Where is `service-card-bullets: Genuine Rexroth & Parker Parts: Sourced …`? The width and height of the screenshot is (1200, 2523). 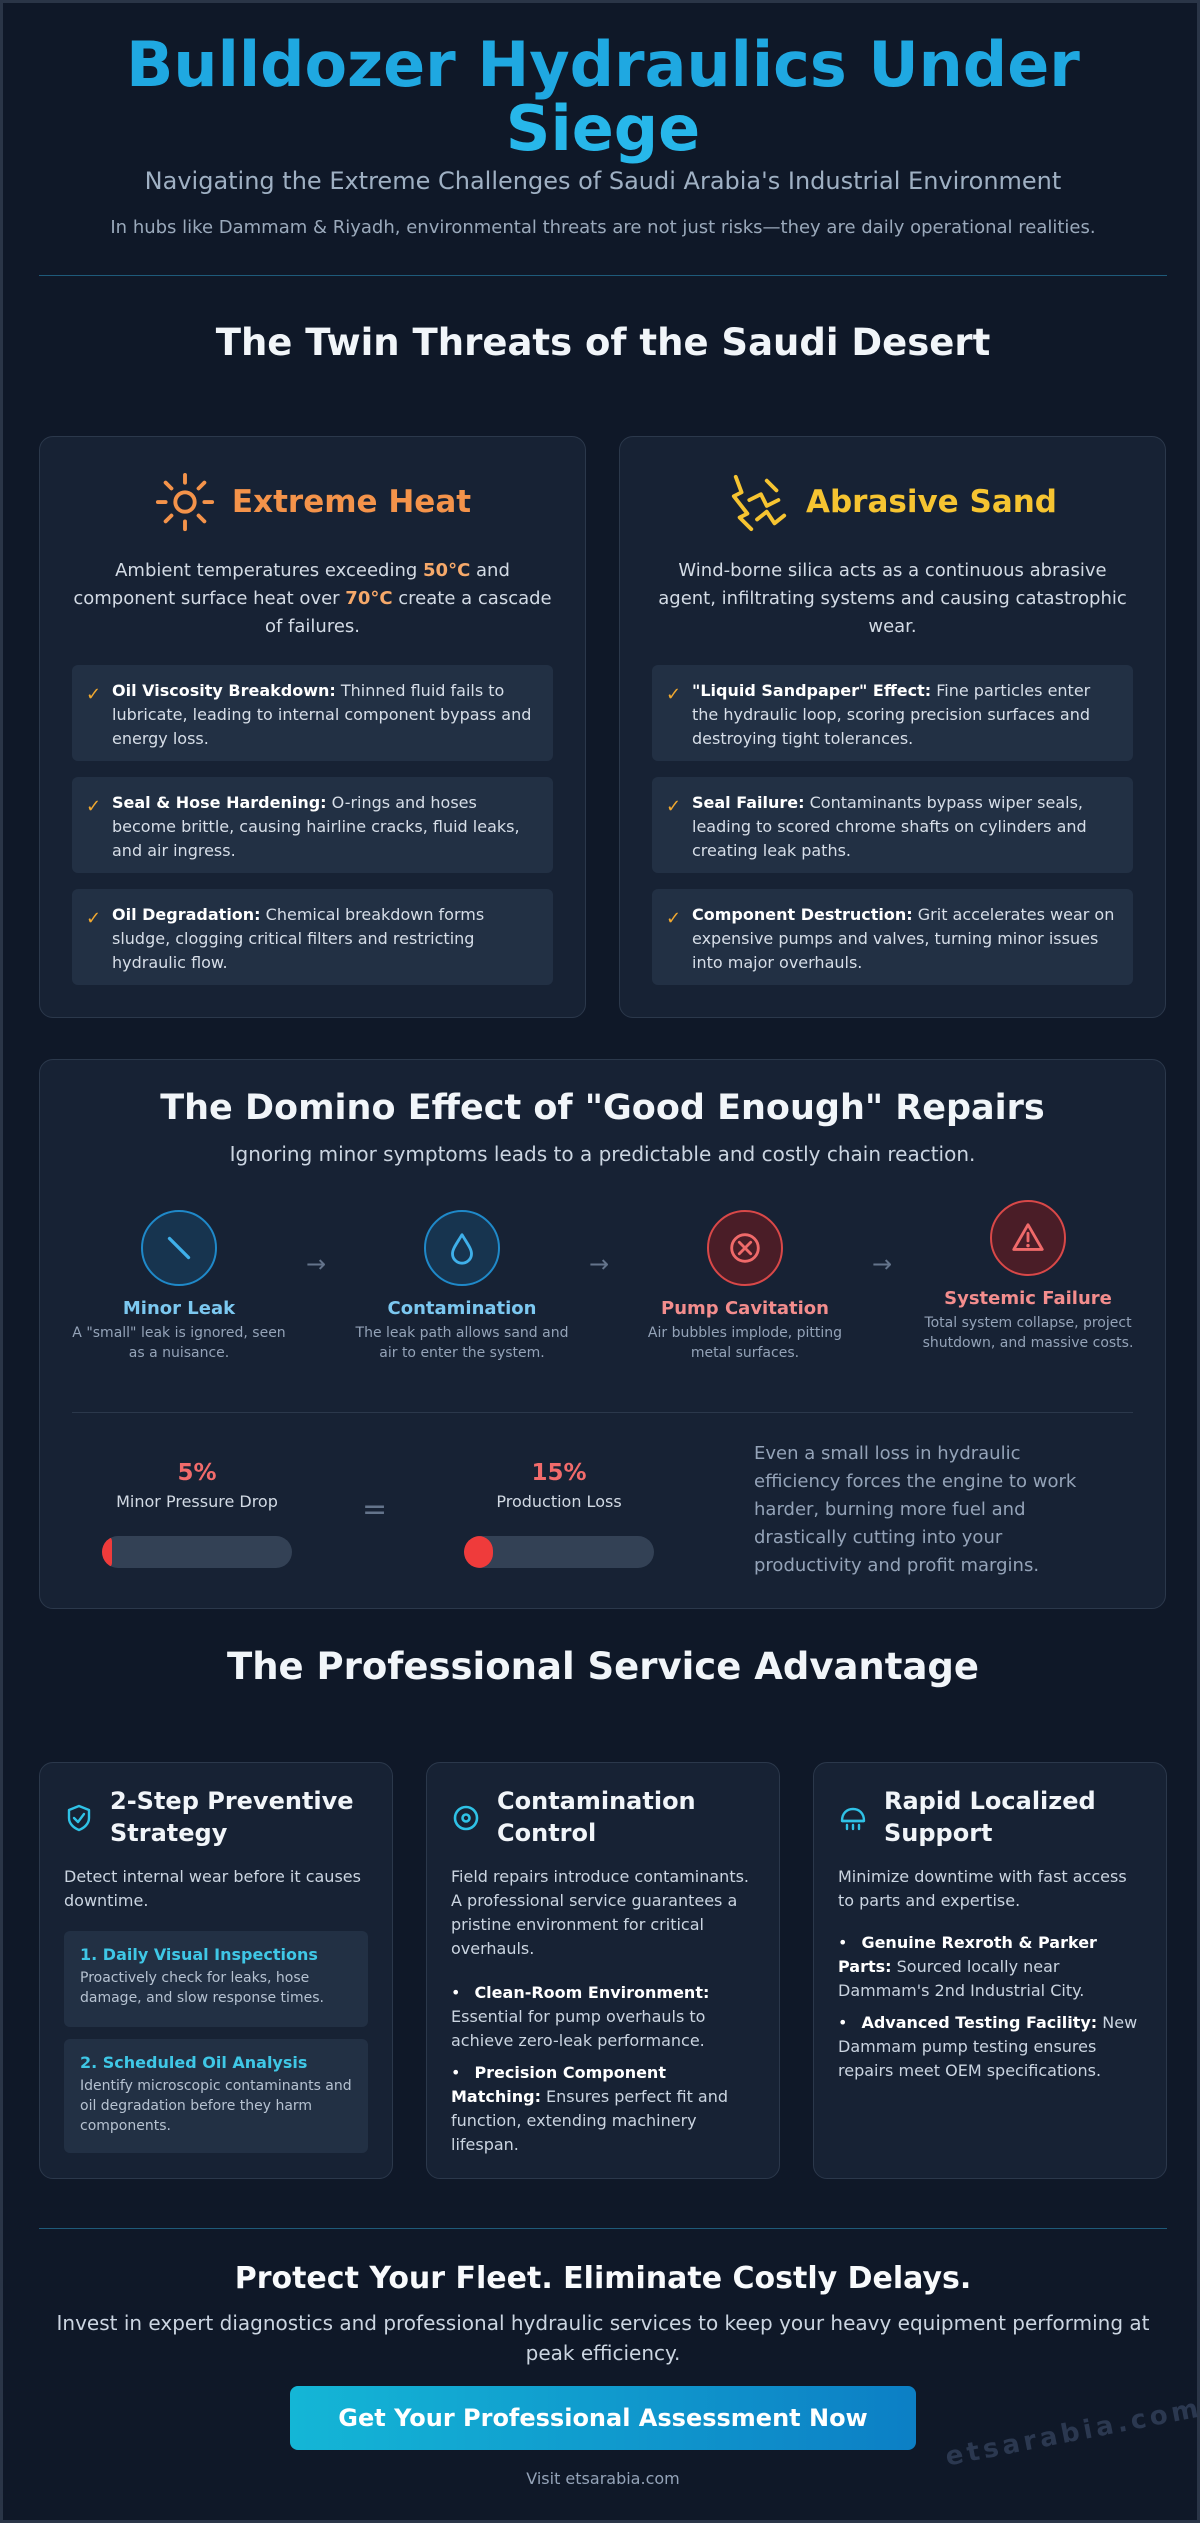 service-card-bullets: Genuine Rexroth & Parker Parts: Sourced … is located at coordinates (991, 2011).